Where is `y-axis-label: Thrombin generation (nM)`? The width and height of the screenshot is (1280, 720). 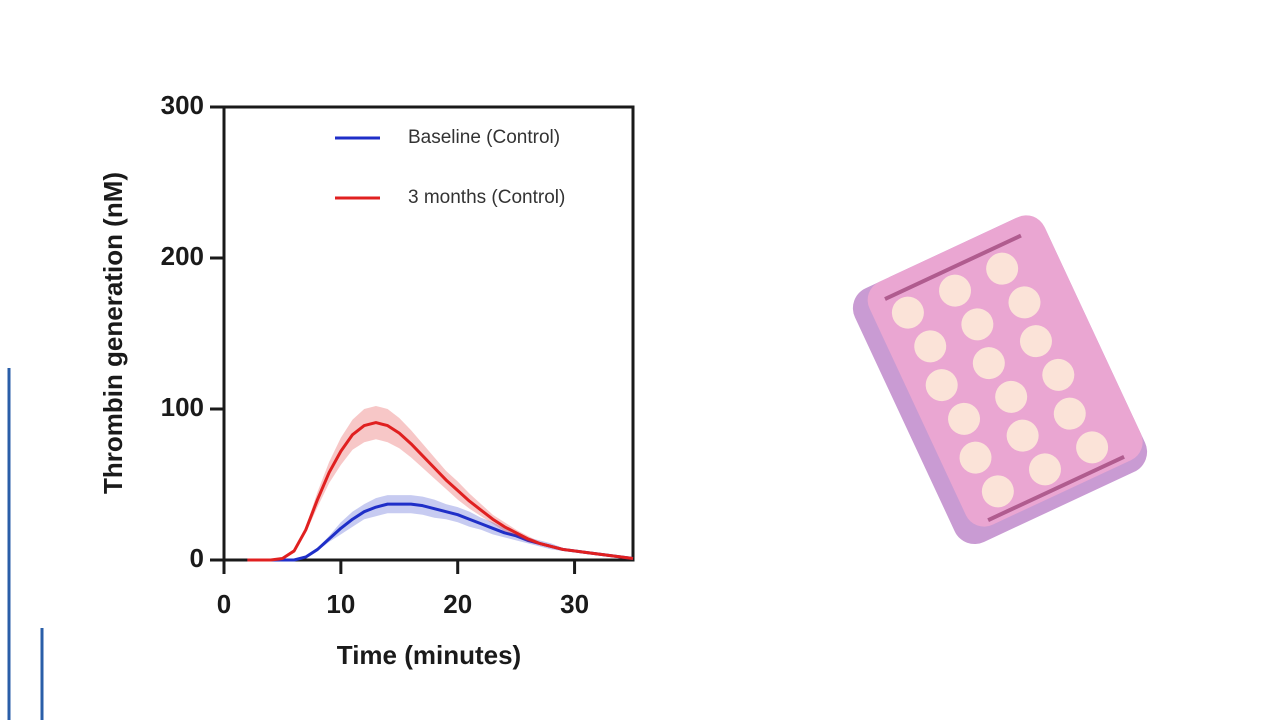 y-axis-label: Thrombin generation (nM) is located at coordinates (113, 333).